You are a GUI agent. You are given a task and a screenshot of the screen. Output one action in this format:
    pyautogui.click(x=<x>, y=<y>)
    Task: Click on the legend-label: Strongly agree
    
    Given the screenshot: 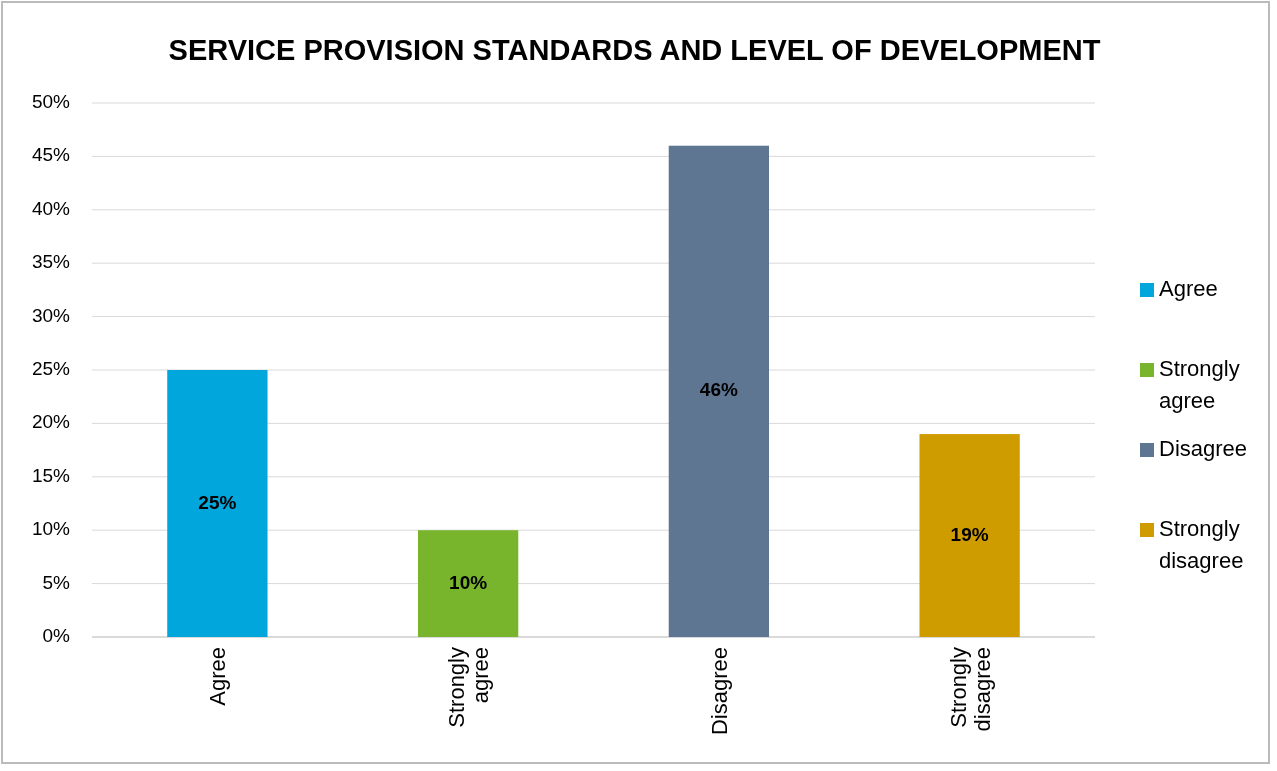 What is the action you would take?
    pyautogui.click(x=1199, y=384)
    